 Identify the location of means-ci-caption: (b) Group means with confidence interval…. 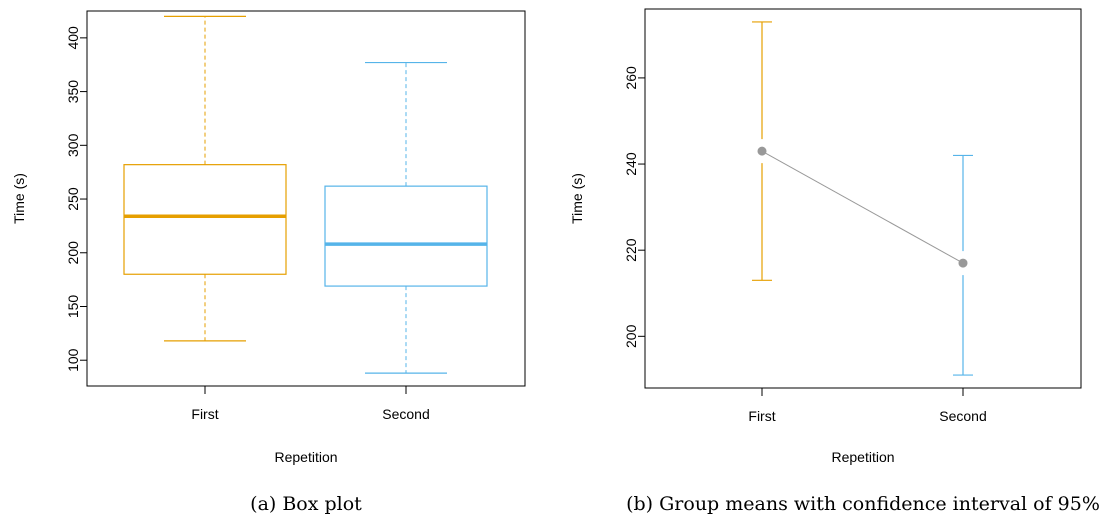
(863, 504).